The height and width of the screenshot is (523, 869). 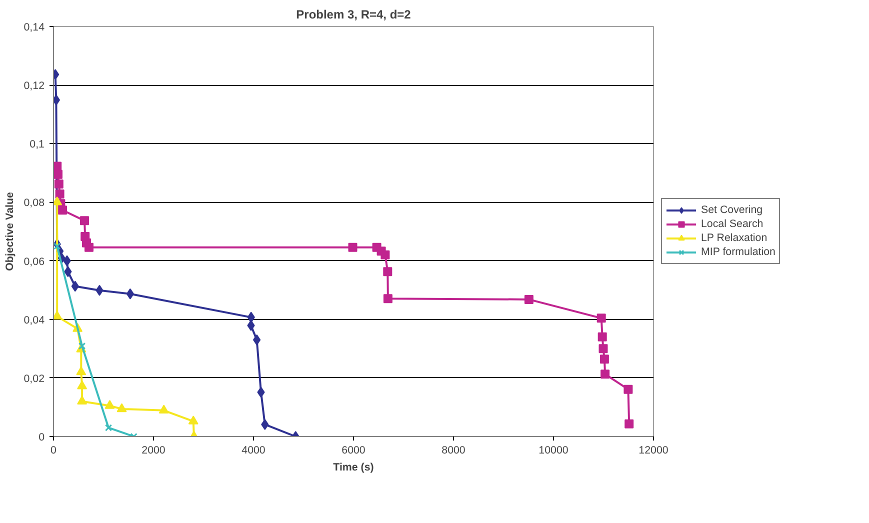 I want to click on legend-label: Set Covering, so click(x=732, y=210).